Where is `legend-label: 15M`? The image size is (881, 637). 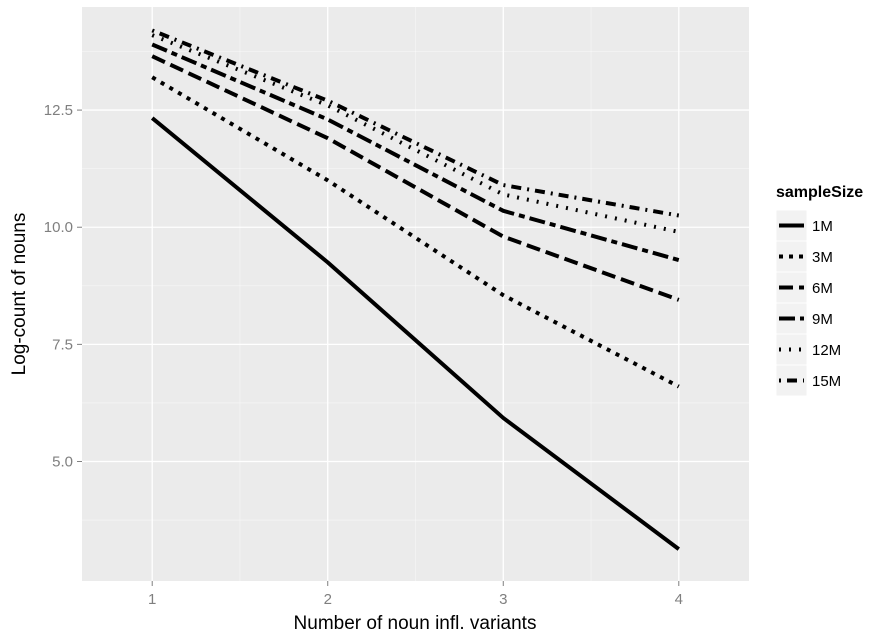
legend-label: 15M is located at coordinates (826, 381).